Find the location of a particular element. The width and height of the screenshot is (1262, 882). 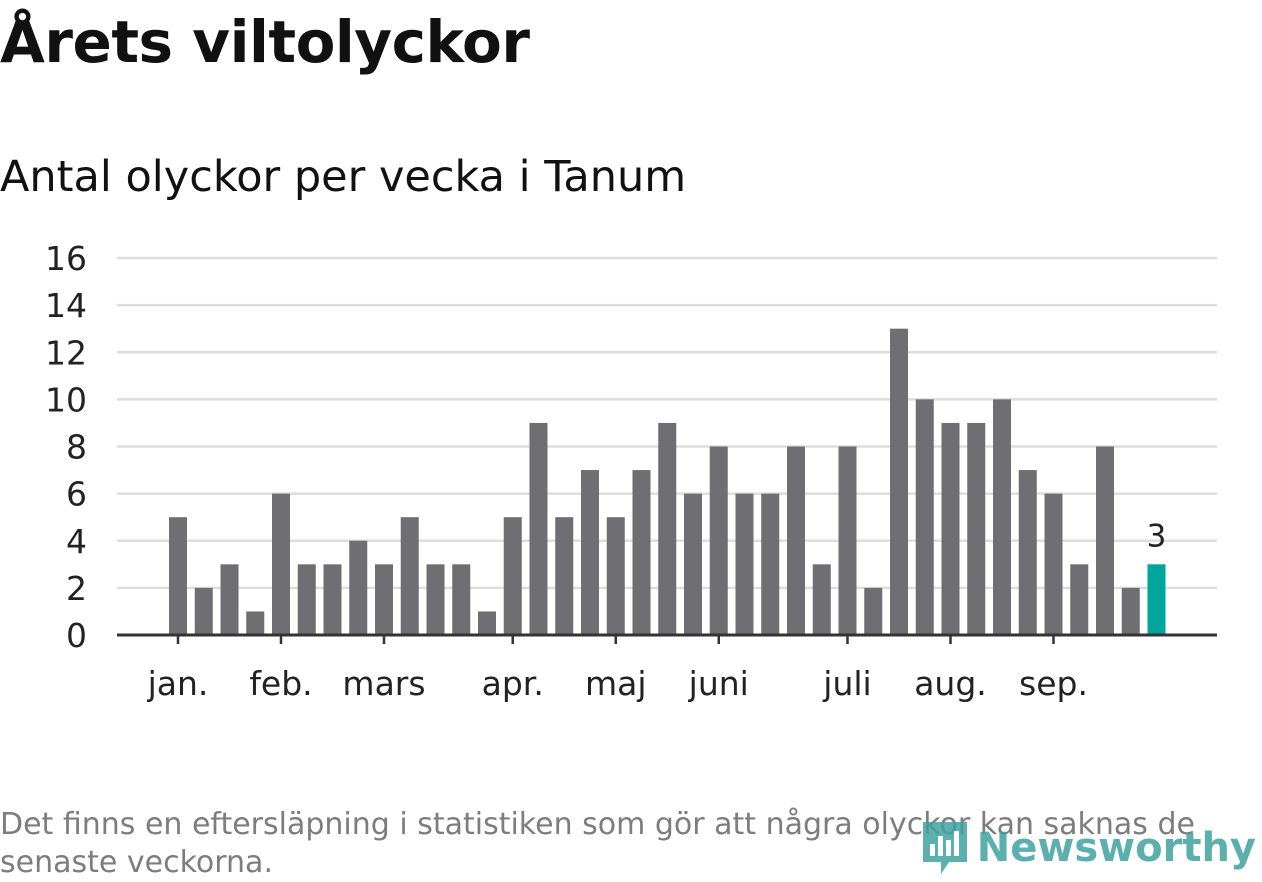

x-axis-ticks: jan. feb. mars apr. maj juni juli aug. sep. is located at coordinates (617, 669).